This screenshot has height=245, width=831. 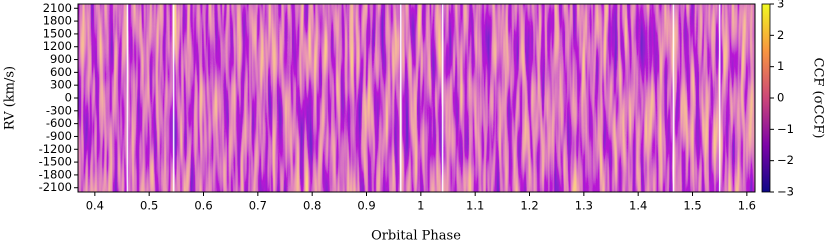 I want to click on y-tick-label: 600, so click(x=61, y=72).